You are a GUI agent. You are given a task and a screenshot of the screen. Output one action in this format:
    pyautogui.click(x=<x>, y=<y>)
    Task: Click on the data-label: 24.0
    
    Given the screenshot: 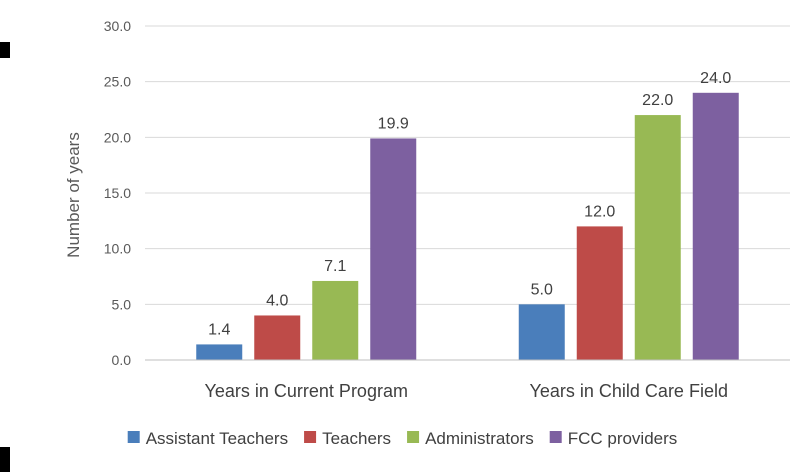 What is the action you would take?
    pyautogui.click(x=715, y=78)
    